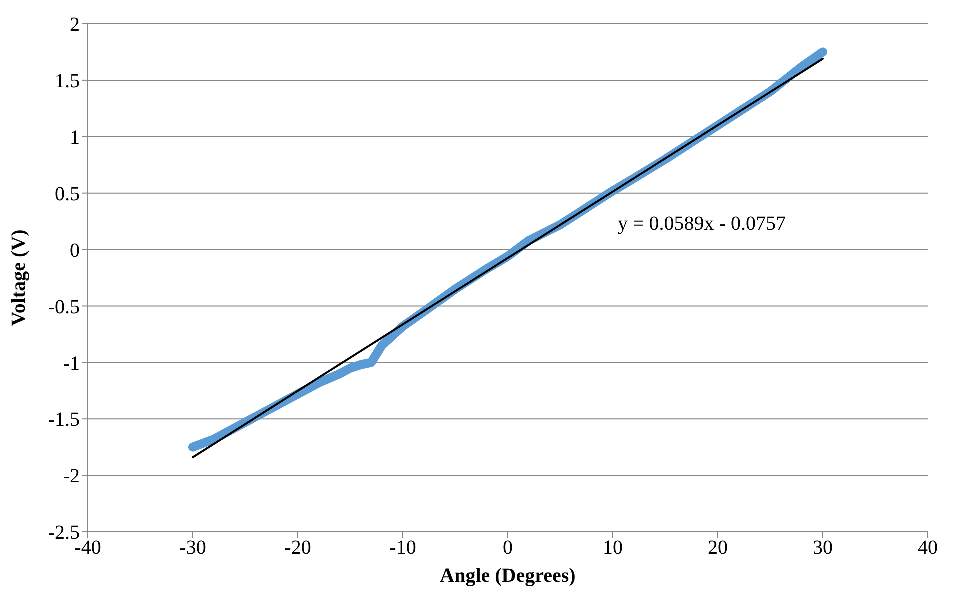 This screenshot has width=957, height=600. I want to click on y-tick-label: 1, so click(75, 137).